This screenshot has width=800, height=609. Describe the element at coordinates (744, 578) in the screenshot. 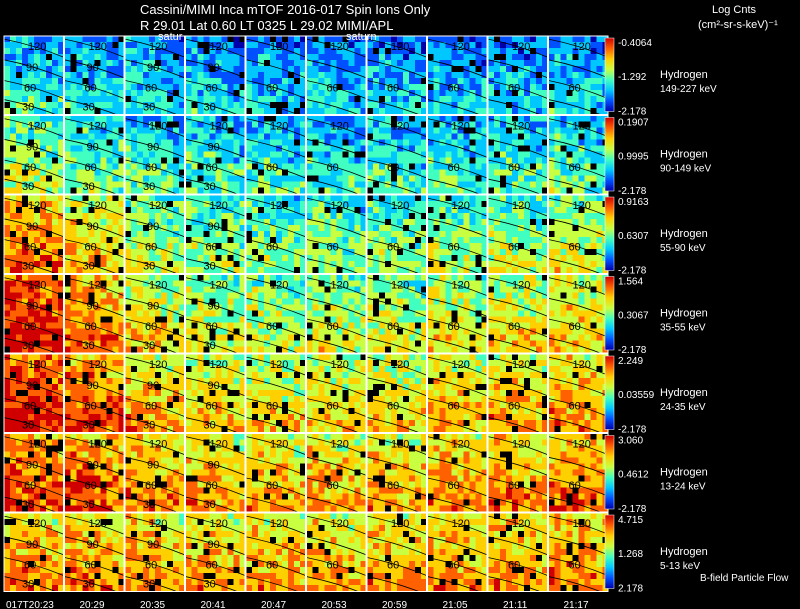

I see `bfield-flow-legend: B-field Particle Flow` at that location.